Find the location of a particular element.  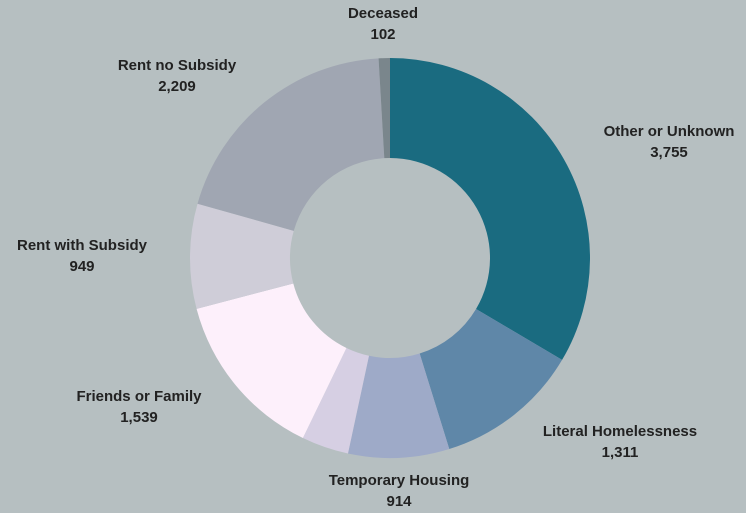

segment-value: 2,209 is located at coordinates (177, 86).